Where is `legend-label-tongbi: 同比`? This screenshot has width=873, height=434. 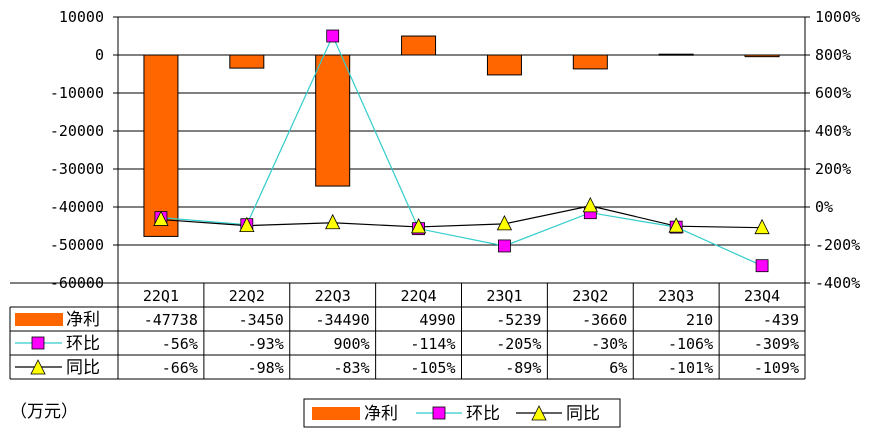
legend-label-tongbi: 同比 is located at coordinates (583, 414).